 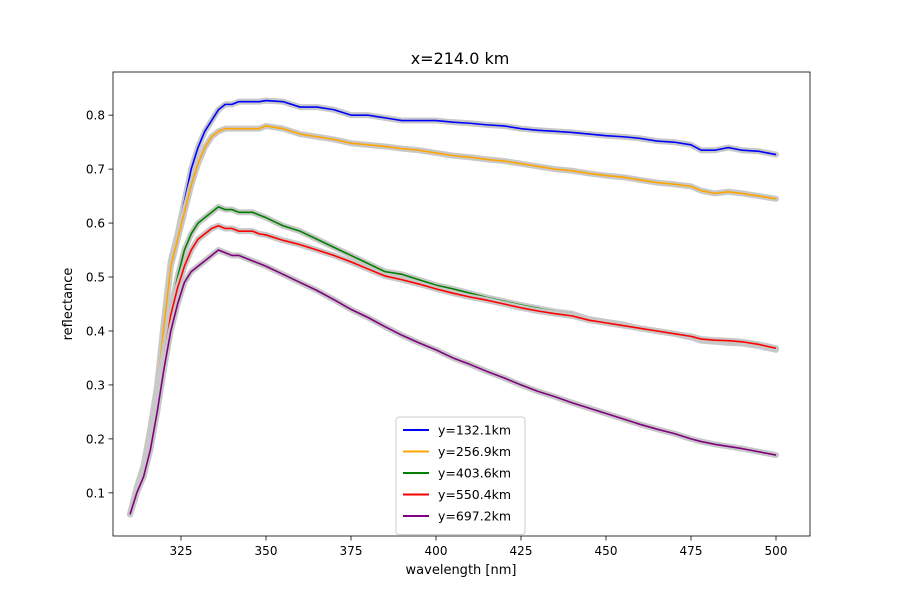 I want to click on legend-box, so click(x=460, y=475).